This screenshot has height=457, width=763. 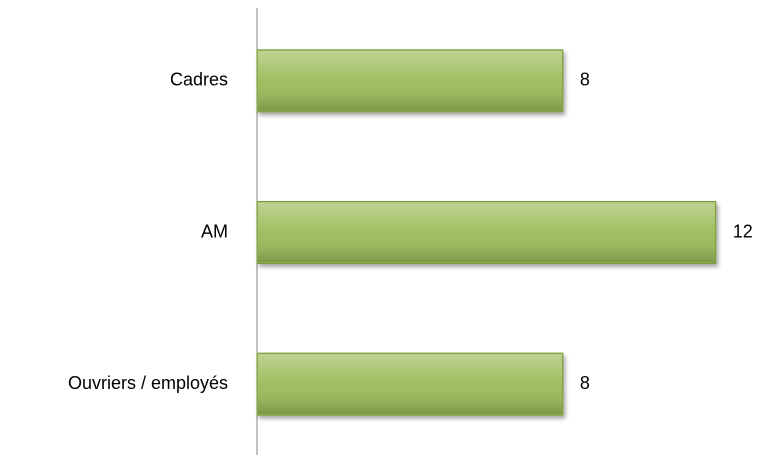 What do you see at coordinates (214, 231) in the screenshot?
I see `y-tick-label: AM` at bounding box center [214, 231].